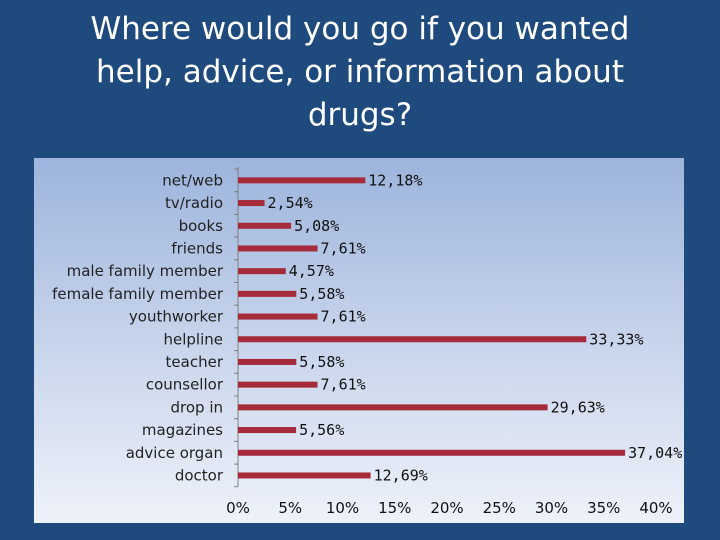  What do you see at coordinates (199, 475) in the screenshot?
I see `category-label: doctor` at bounding box center [199, 475].